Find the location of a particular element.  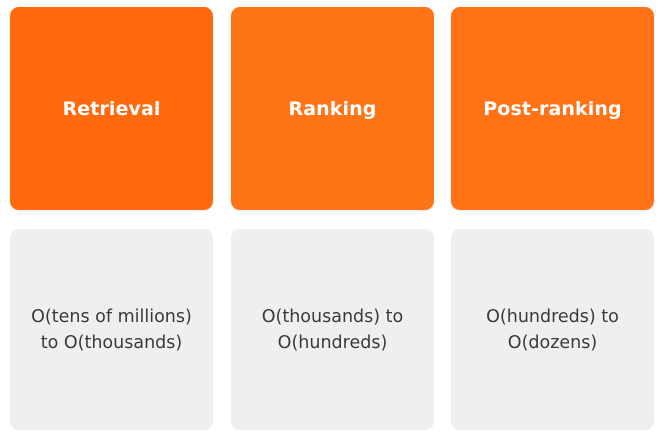

scale-card-ranking: O(thousands) to O(hundreds) is located at coordinates (332, 329).